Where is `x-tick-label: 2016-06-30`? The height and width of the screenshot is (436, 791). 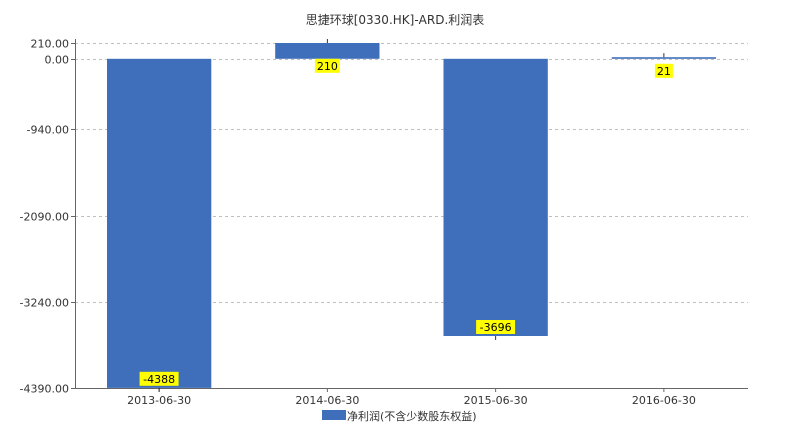 x-tick-label: 2016-06-30 is located at coordinates (664, 400).